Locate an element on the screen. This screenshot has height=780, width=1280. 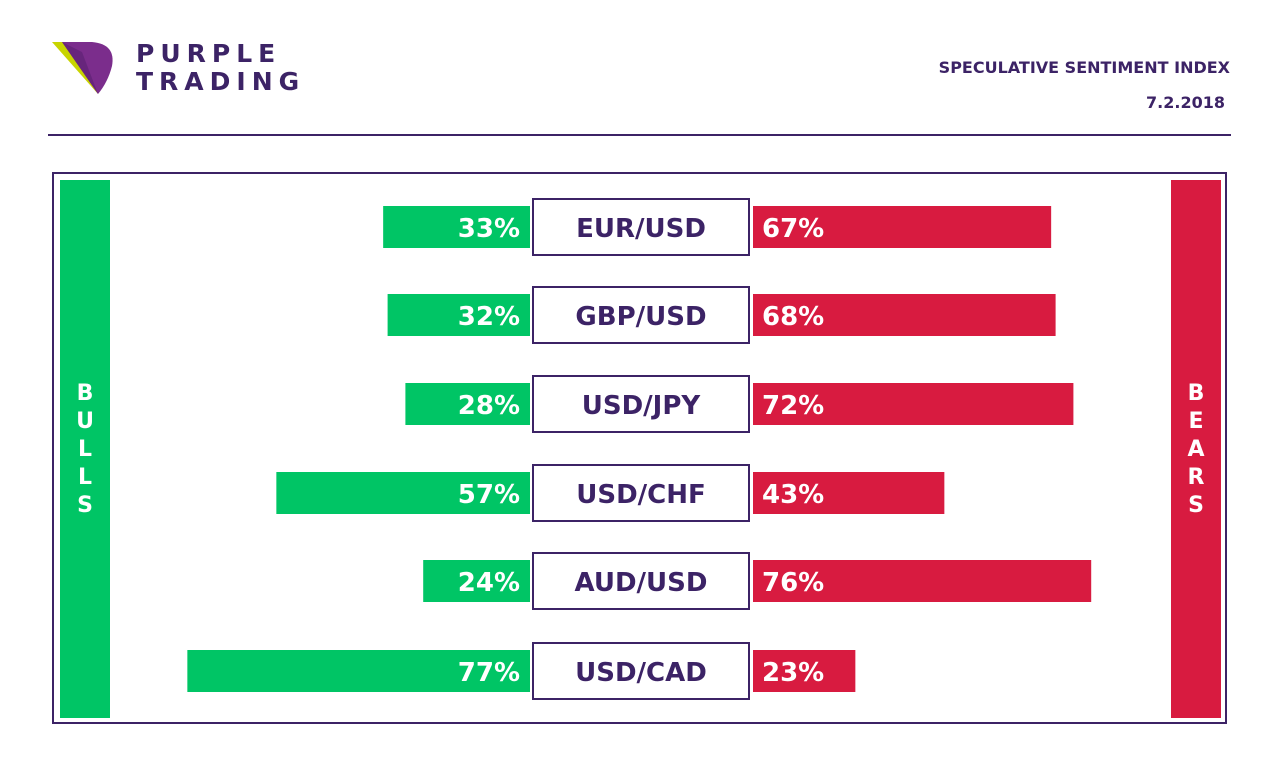
bear-value-label: 72% is located at coordinates (793, 406).